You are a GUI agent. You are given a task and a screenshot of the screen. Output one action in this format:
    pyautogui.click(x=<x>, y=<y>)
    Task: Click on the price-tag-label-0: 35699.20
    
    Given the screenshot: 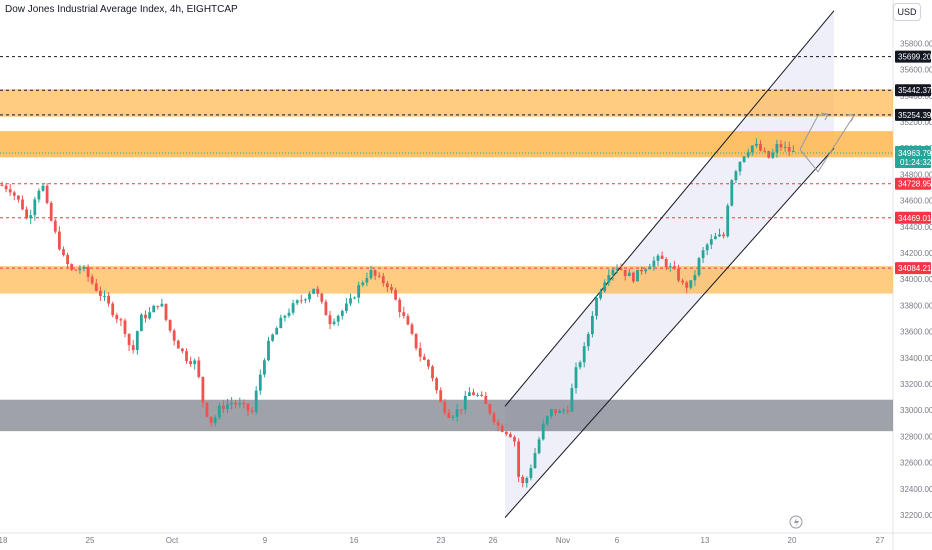 What is the action you would take?
    pyautogui.click(x=915, y=57)
    